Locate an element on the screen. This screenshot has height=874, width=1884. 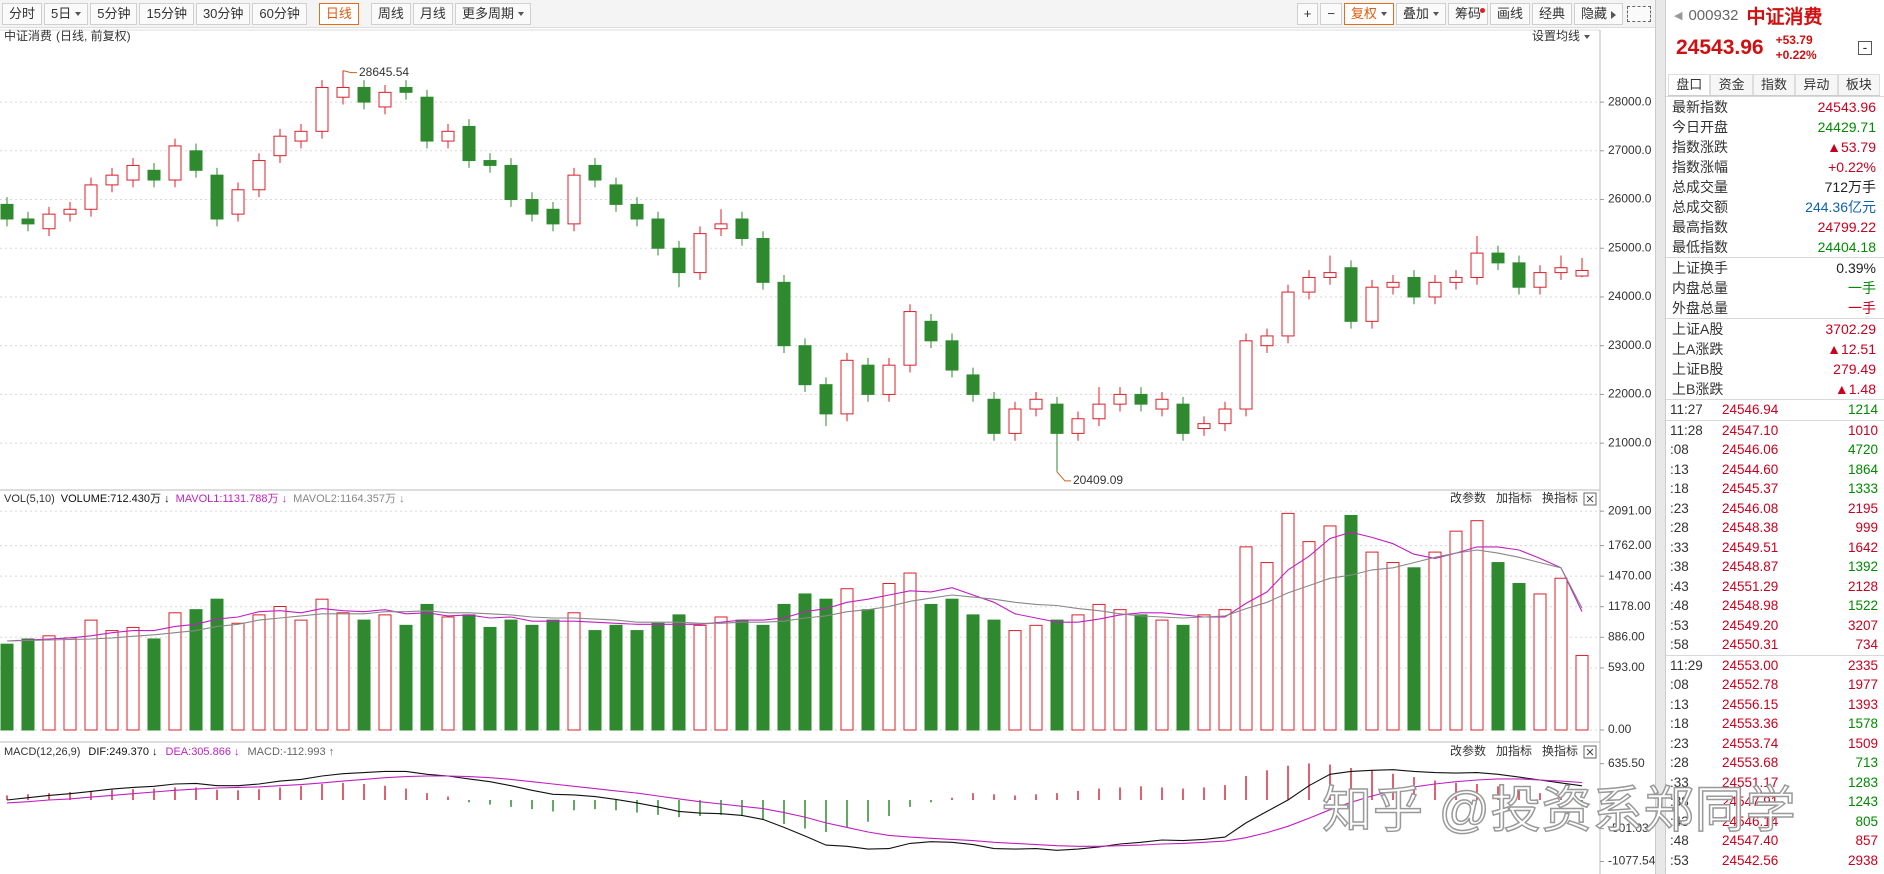
tab: 指数 is located at coordinates (1774, 84).